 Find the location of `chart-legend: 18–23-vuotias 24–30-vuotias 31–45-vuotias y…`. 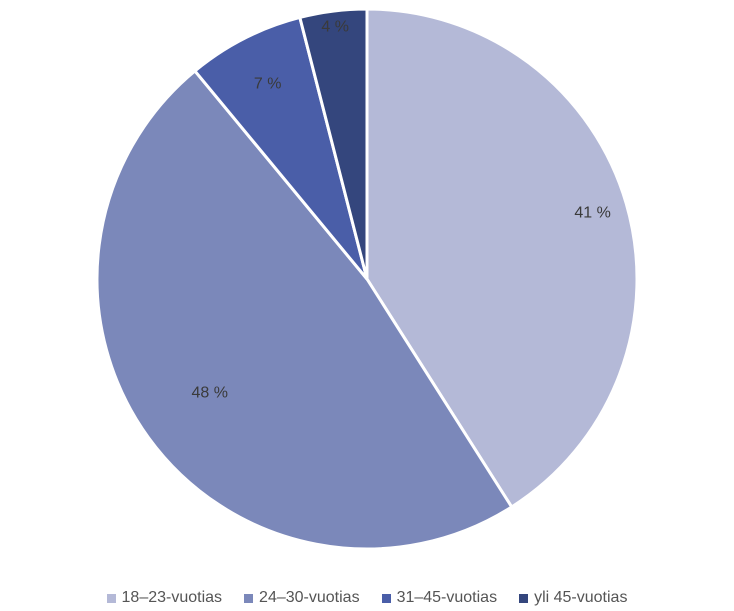

chart-legend: 18–23-vuotias 24–30-vuotias 31–45-vuotias y… is located at coordinates (367, 598).